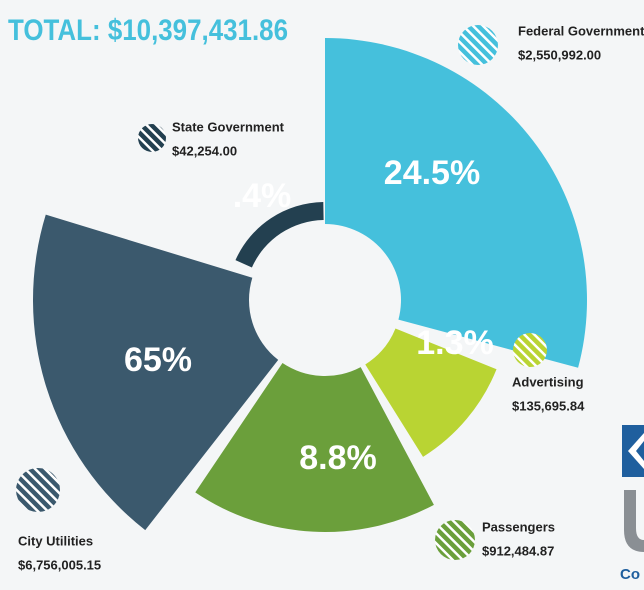  What do you see at coordinates (630, 574) in the screenshot?
I see `logo-text: Co` at bounding box center [630, 574].